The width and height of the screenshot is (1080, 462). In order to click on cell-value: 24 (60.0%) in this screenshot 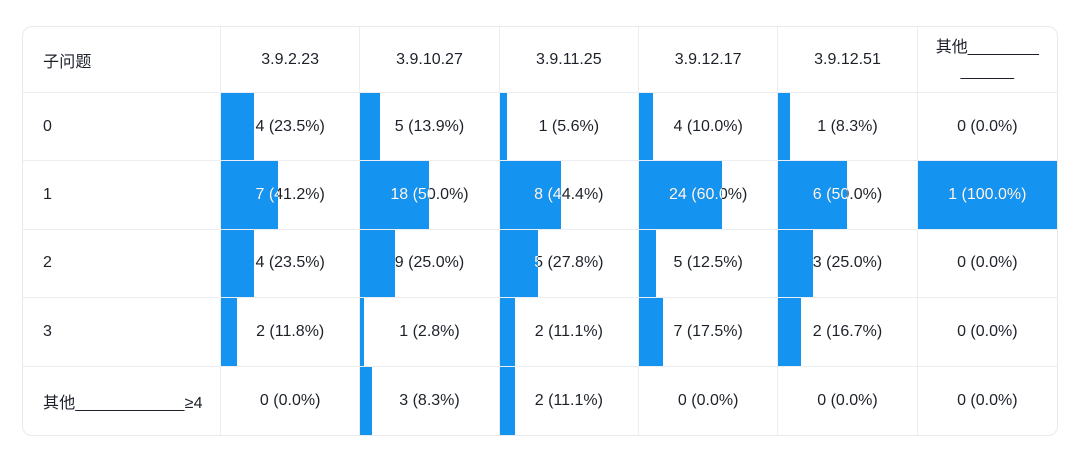, I will do `click(708, 195)`.